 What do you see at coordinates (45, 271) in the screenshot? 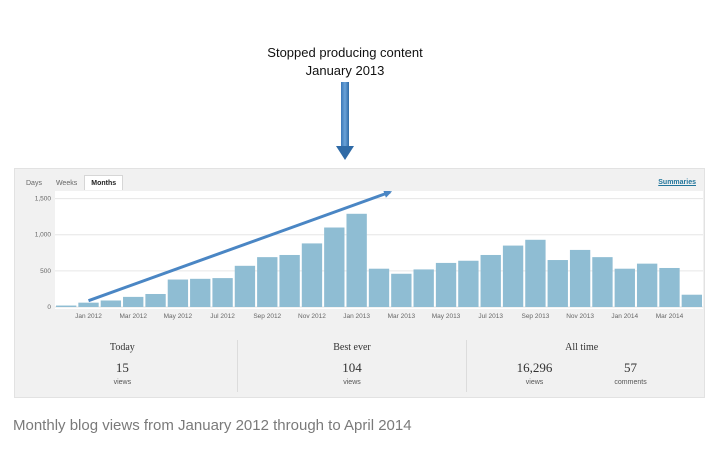
I see `y-tick-label: 500` at bounding box center [45, 271].